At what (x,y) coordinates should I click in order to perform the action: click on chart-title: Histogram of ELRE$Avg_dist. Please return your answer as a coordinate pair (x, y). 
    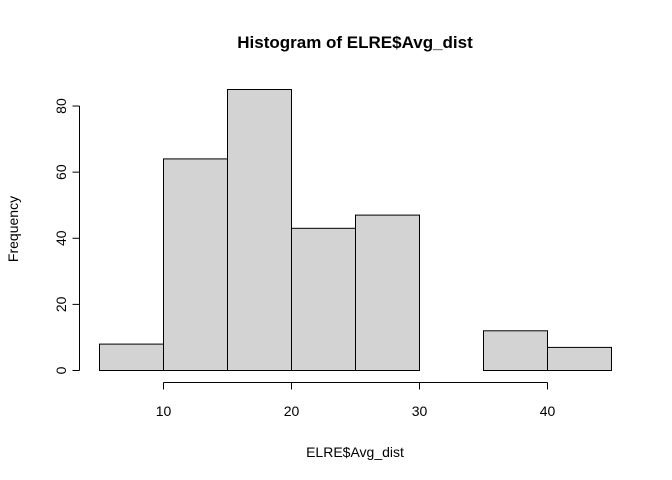
    Looking at the image, I should click on (355, 42).